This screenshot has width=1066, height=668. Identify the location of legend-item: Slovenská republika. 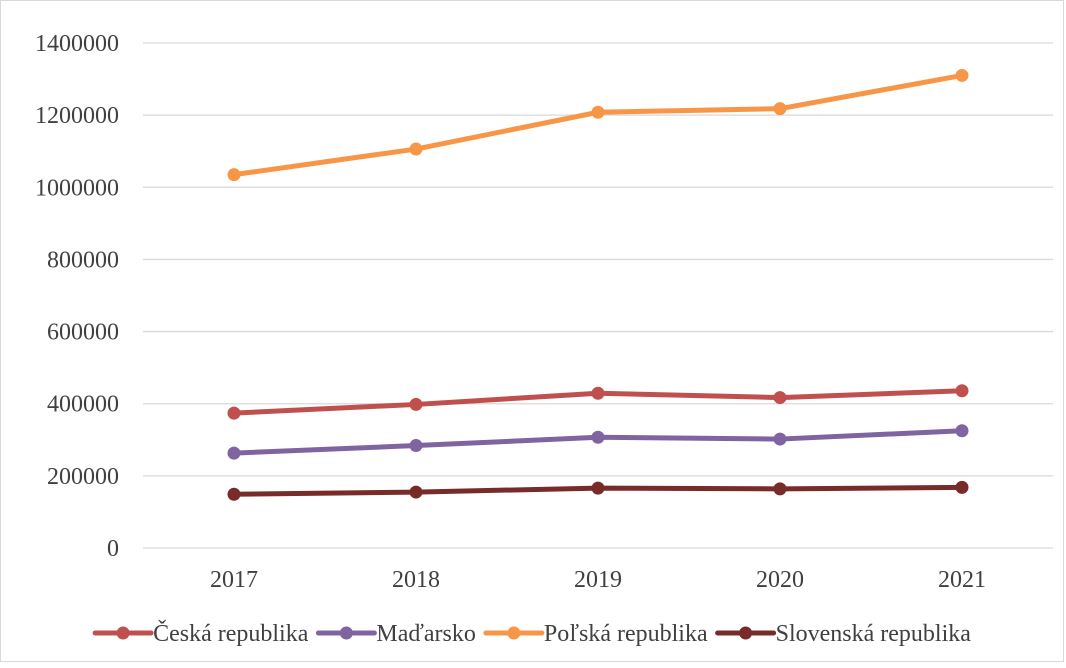
(843, 634).